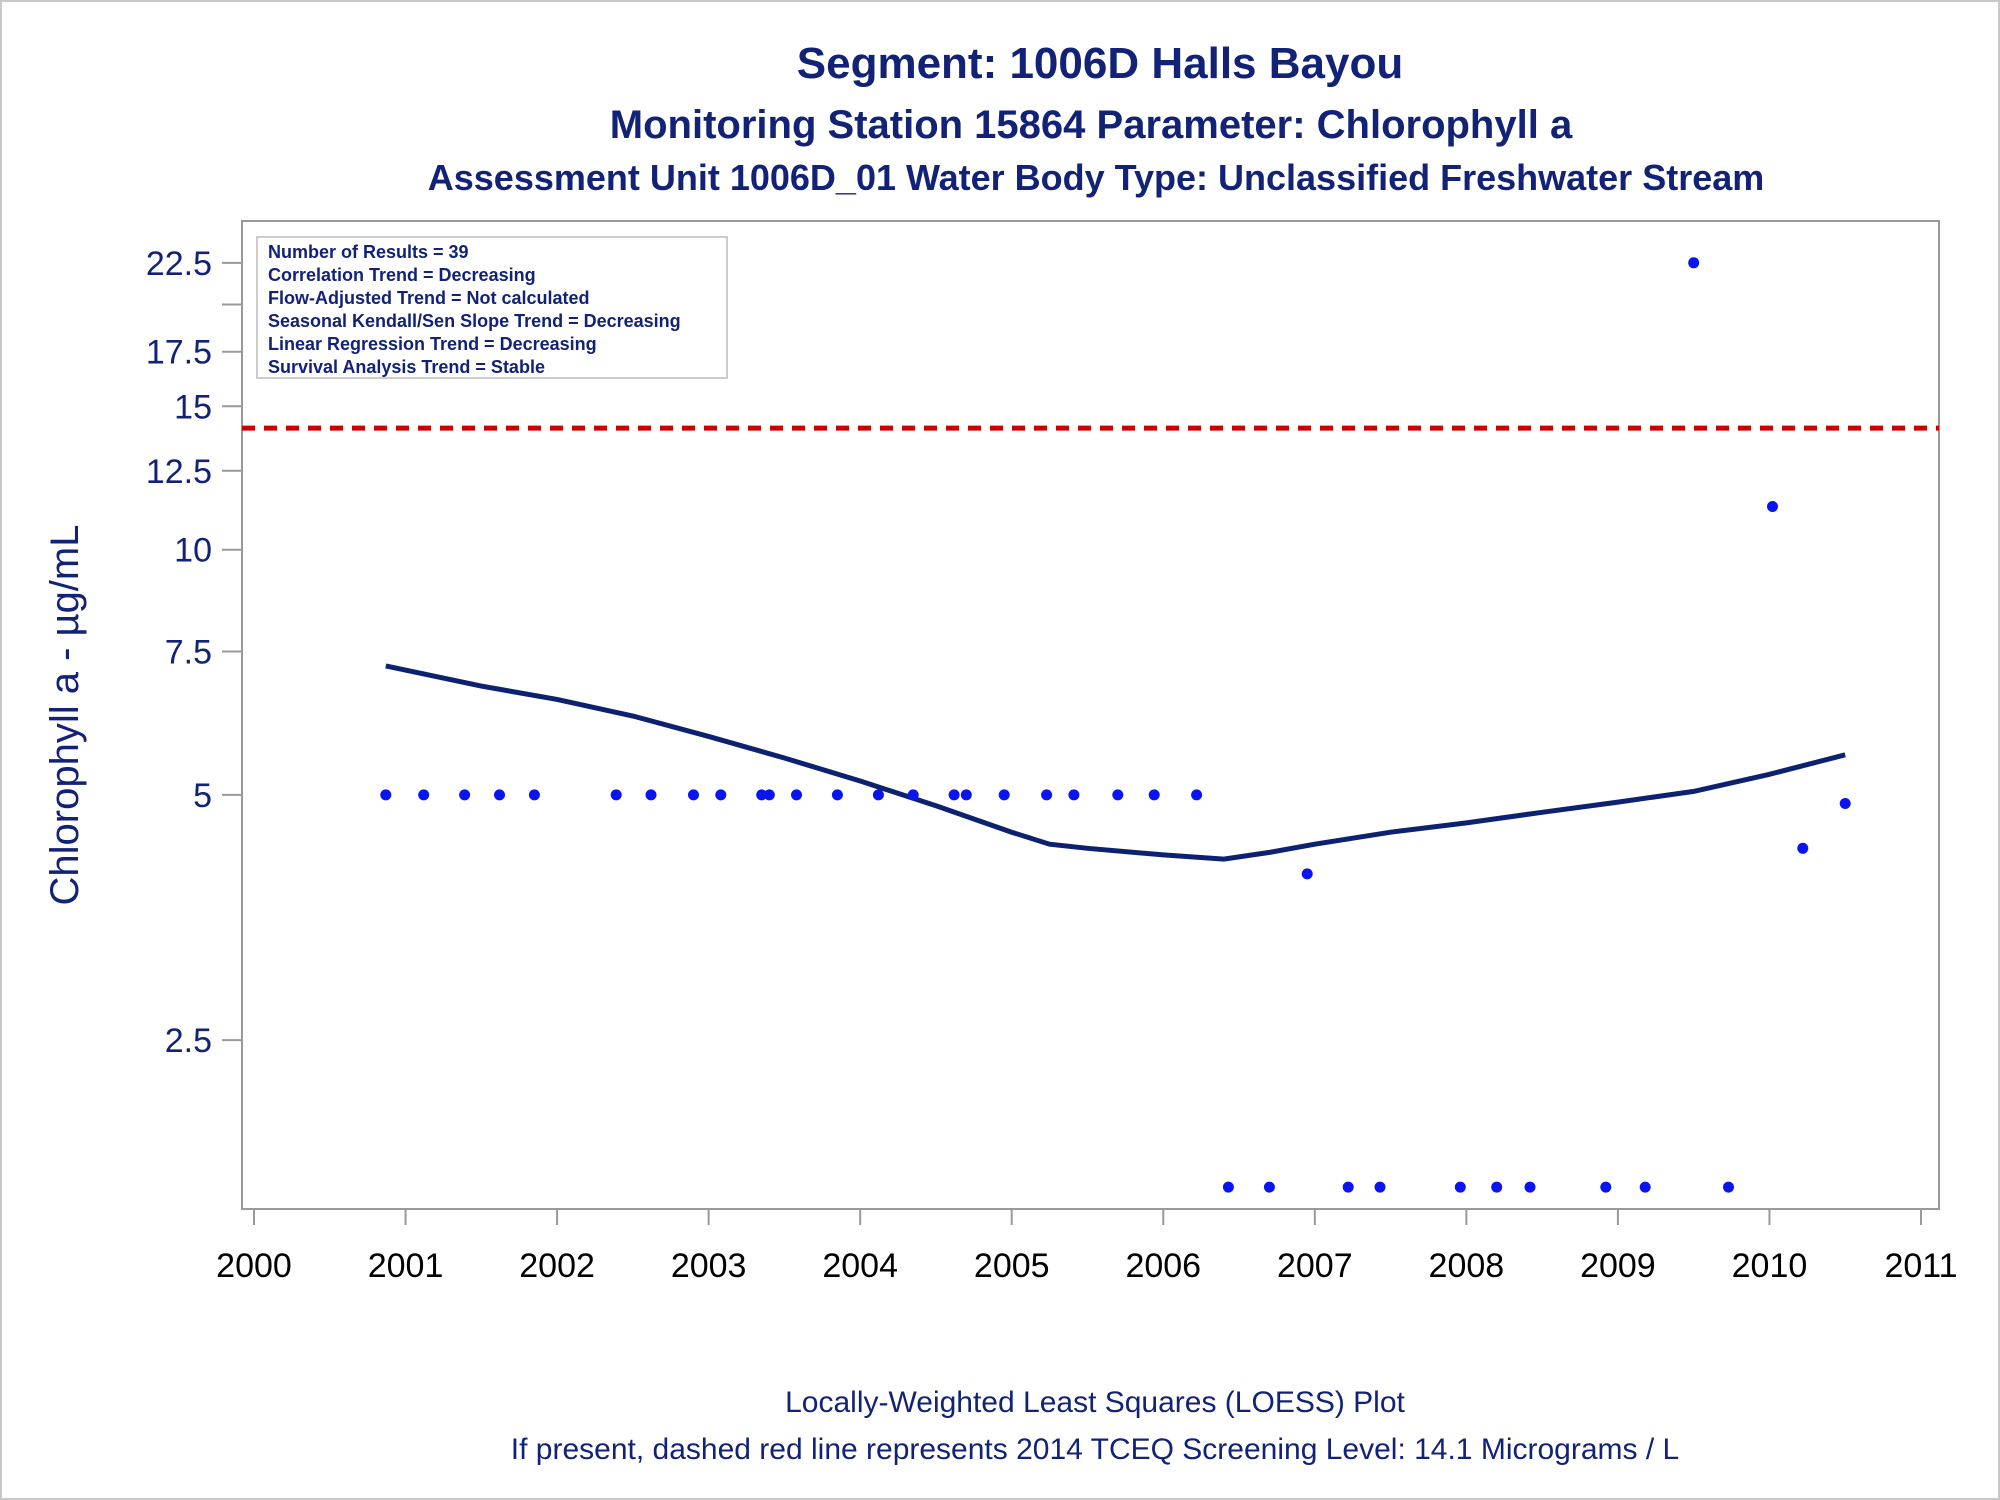  I want to click on inset-box, so click(492, 307).